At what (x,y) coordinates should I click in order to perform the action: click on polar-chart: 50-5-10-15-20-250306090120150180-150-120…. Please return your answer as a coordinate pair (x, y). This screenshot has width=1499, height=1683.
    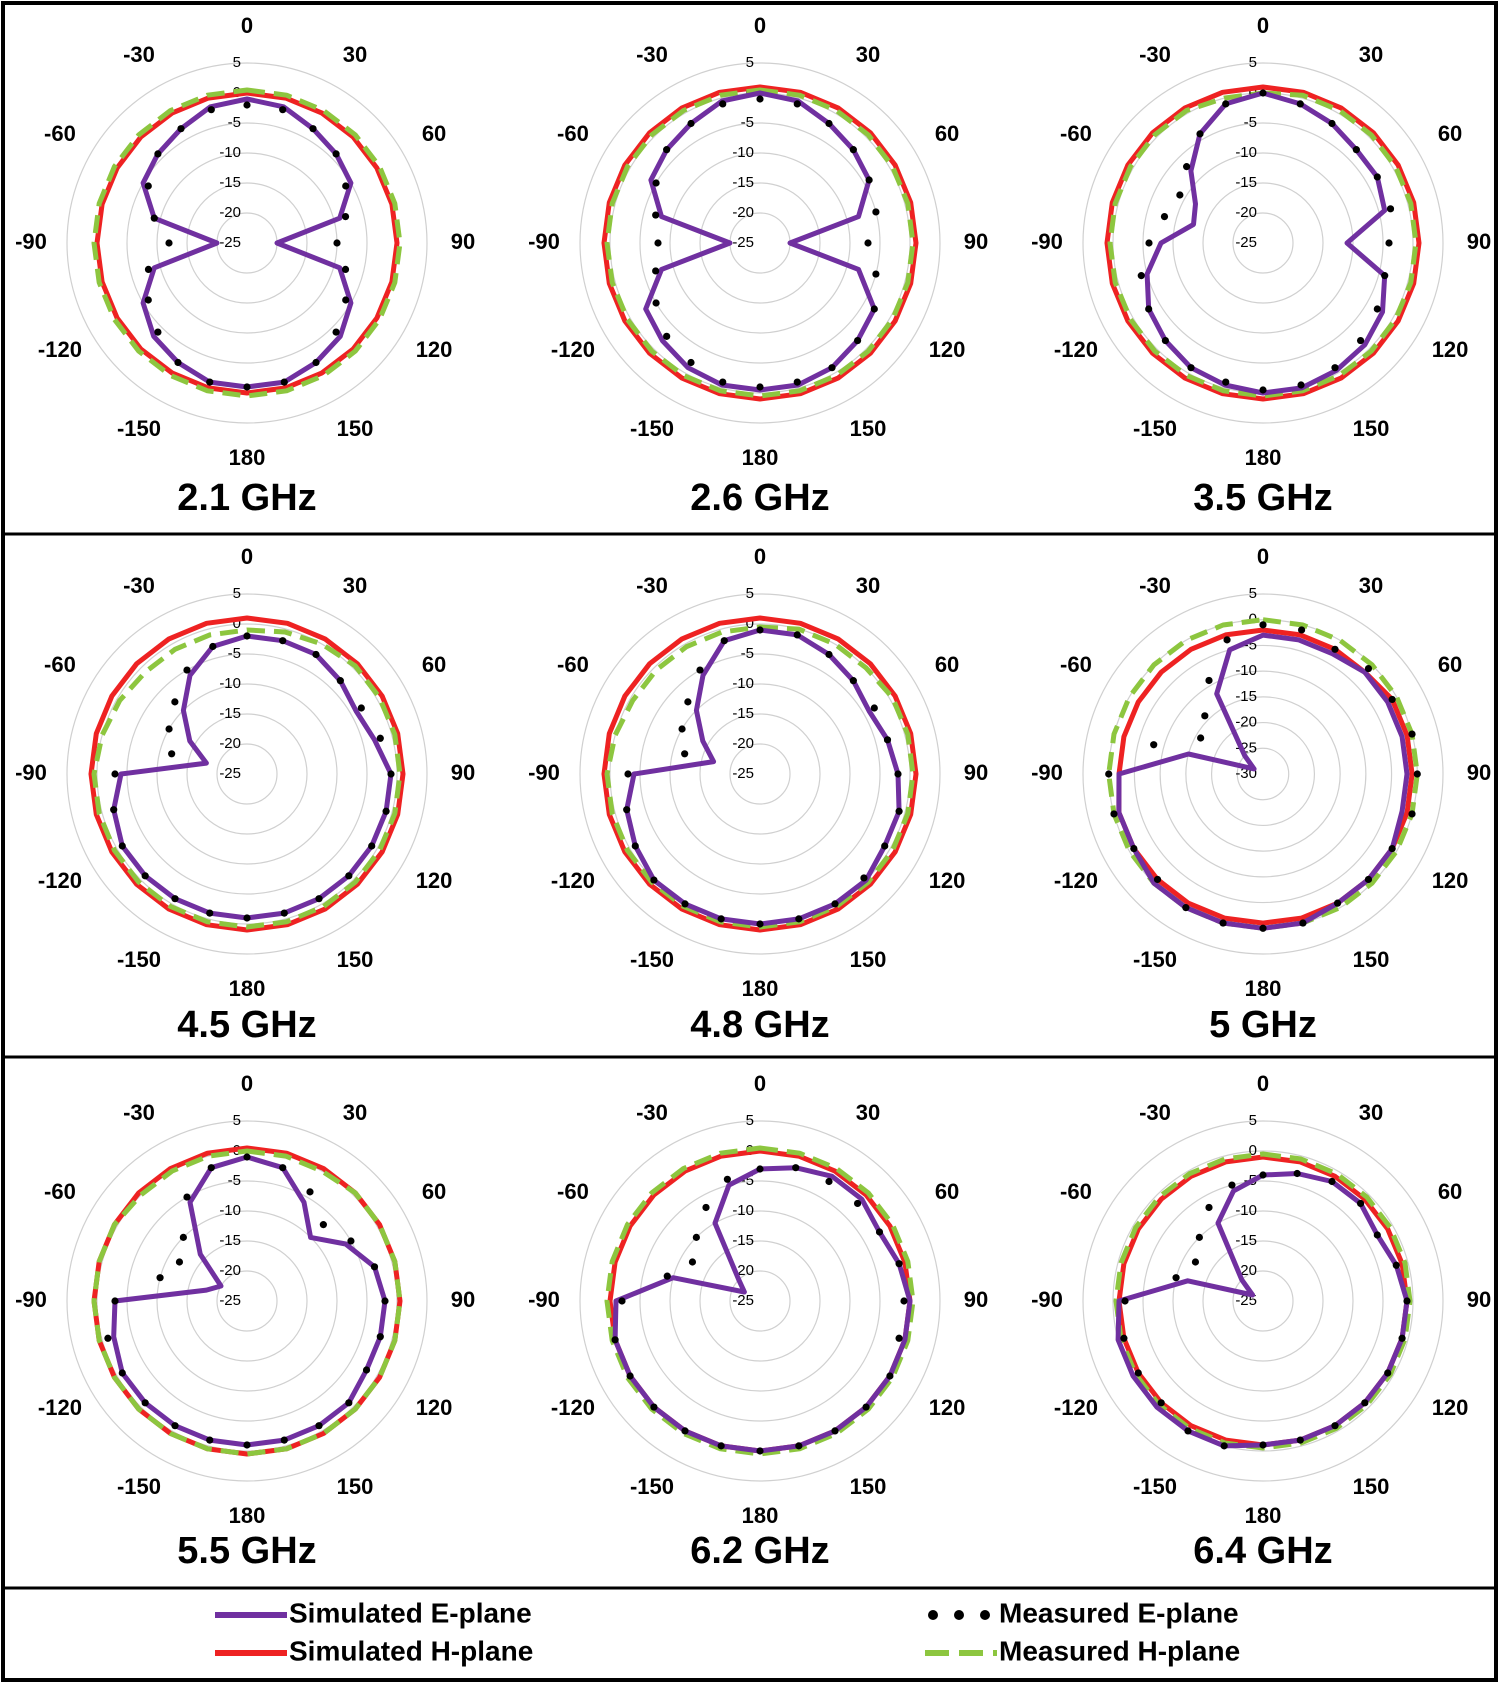
    Looking at the image, I should click on (245, 266).